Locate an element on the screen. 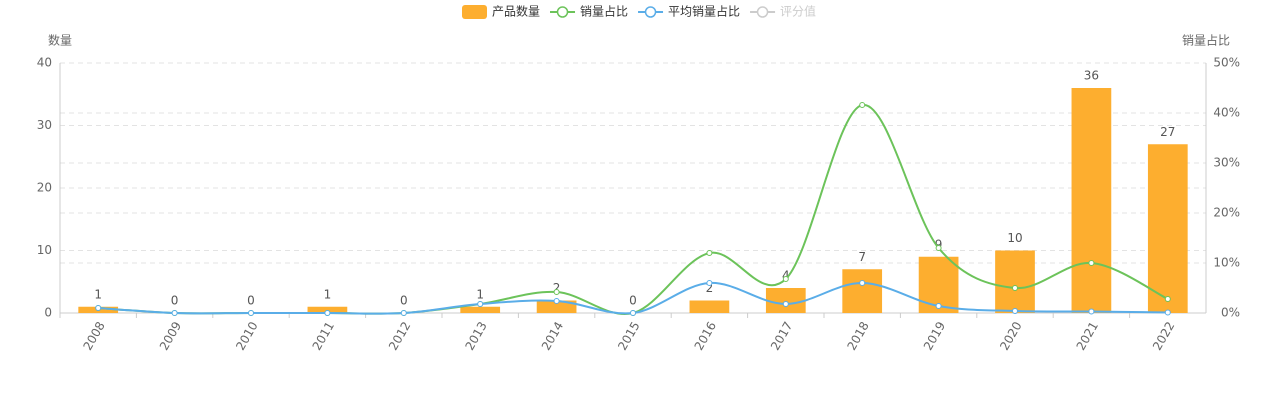 The image size is (1278, 404). legend-label: 销量占比 is located at coordinates (604, 11).